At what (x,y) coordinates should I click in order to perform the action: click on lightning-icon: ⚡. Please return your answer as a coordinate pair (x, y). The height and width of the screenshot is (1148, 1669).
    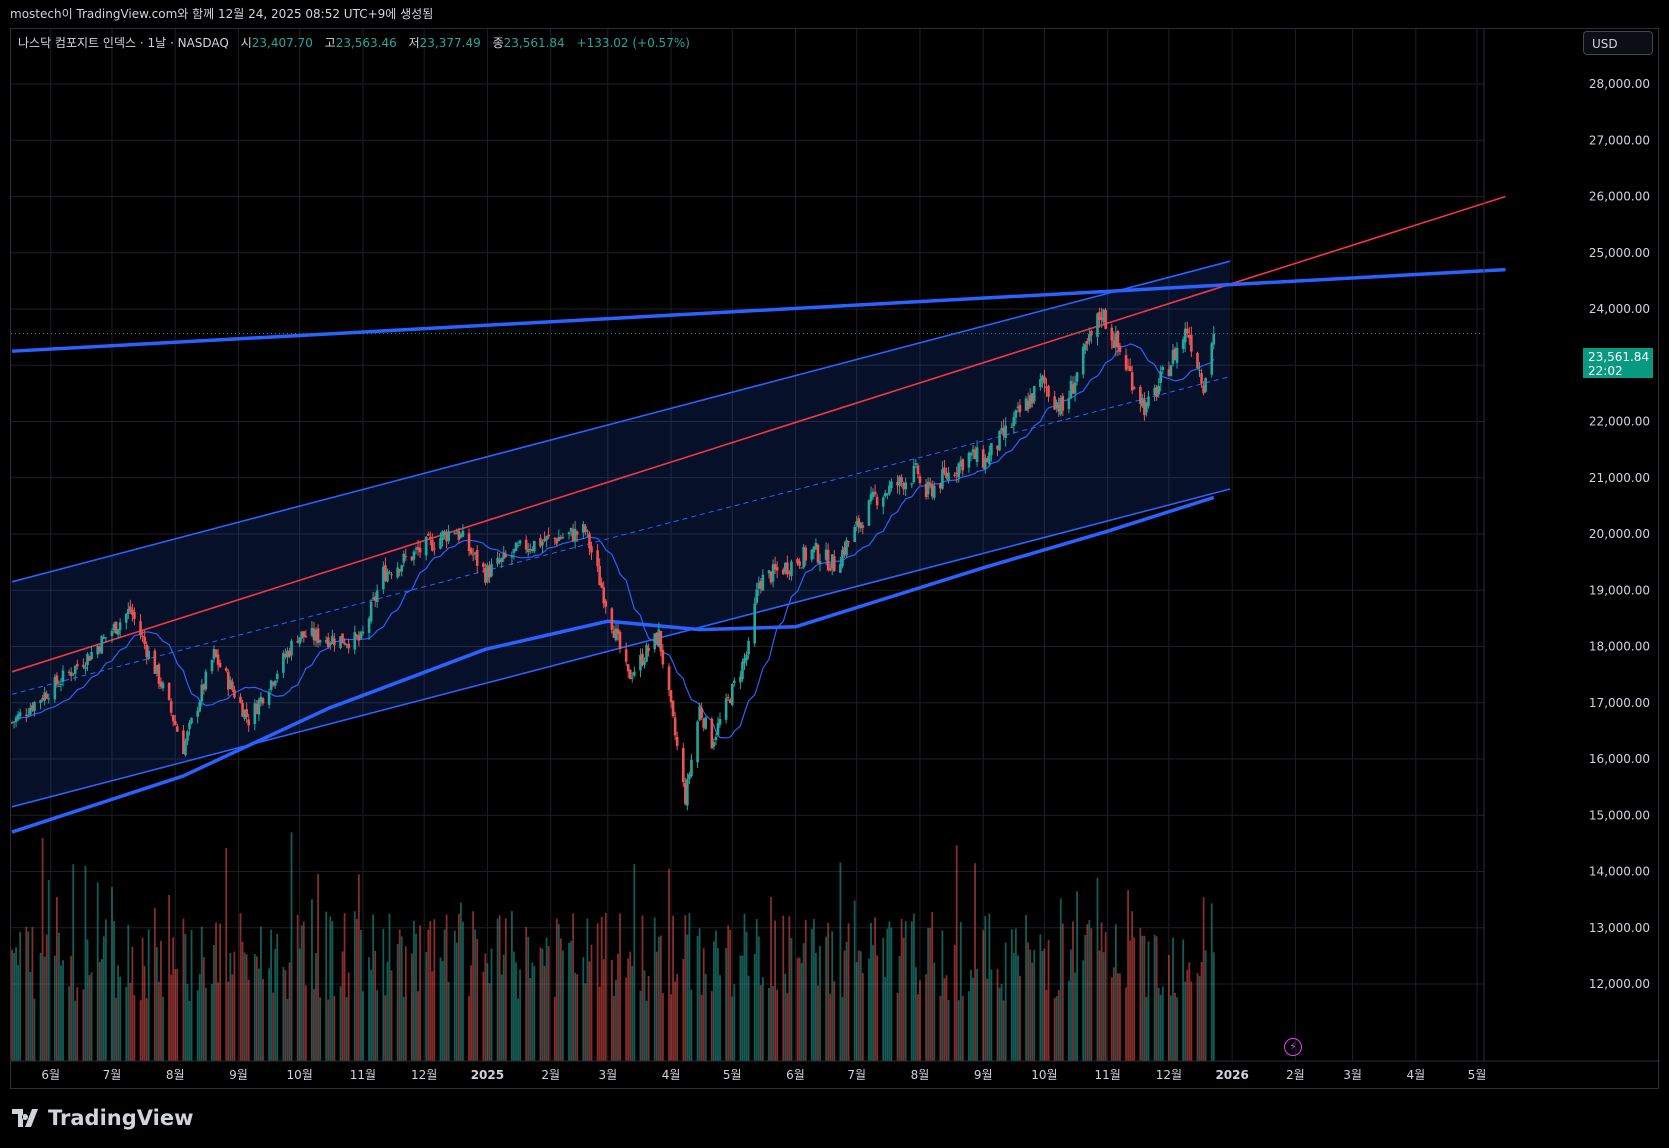
    Looking at the image, I should click on (1293, 1047).